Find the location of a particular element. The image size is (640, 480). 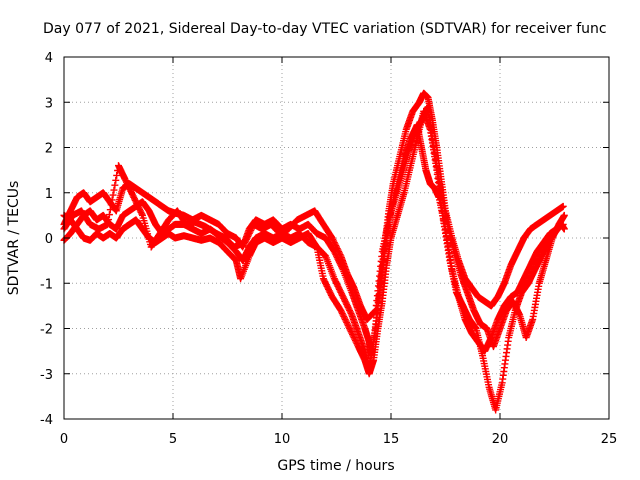

y-tick-label: -2 is located at coordinates (46, 330).